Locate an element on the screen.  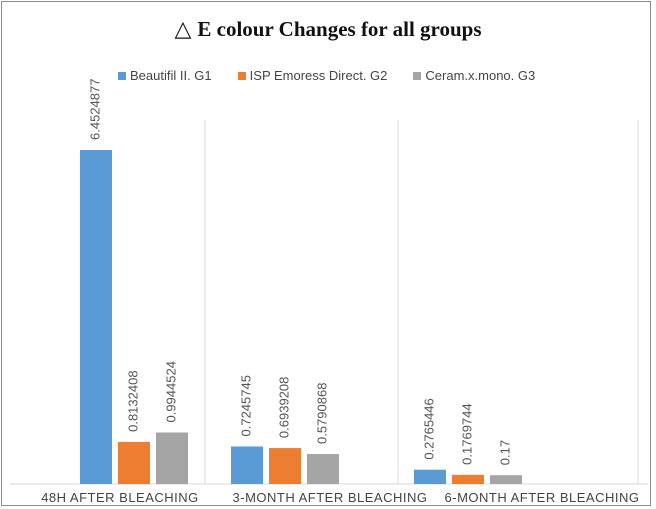
bar-2-g3 is located at coordinates (323, 469).